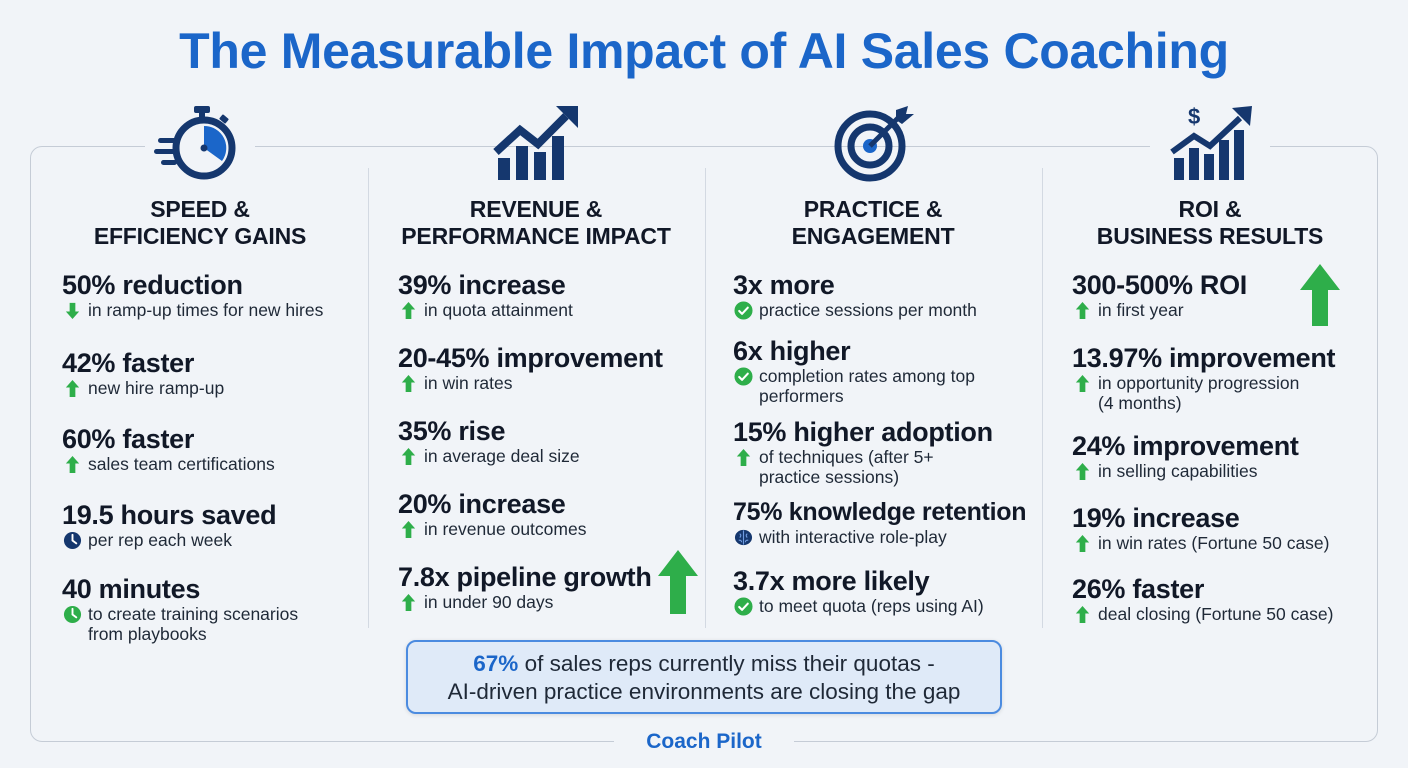 This screenshot has height=768, width=1408. Describe the element at coordinates (169, 515) in the screenshot. I see `stat-value: 19.5 hours saved` at that location.